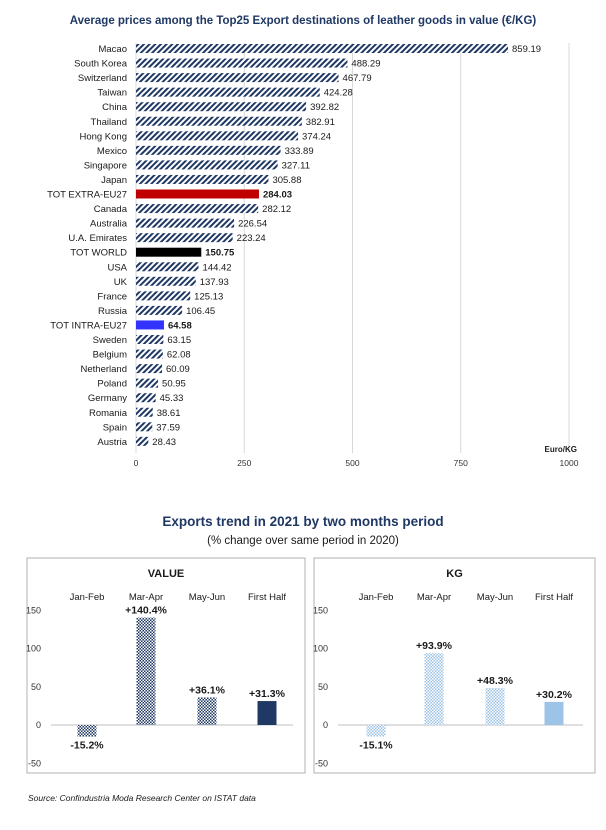  What do you see at coordinates (267, 694) in the screenshot?
I see `panel-data-label: +31.3%` at bounding box center [267, 694].